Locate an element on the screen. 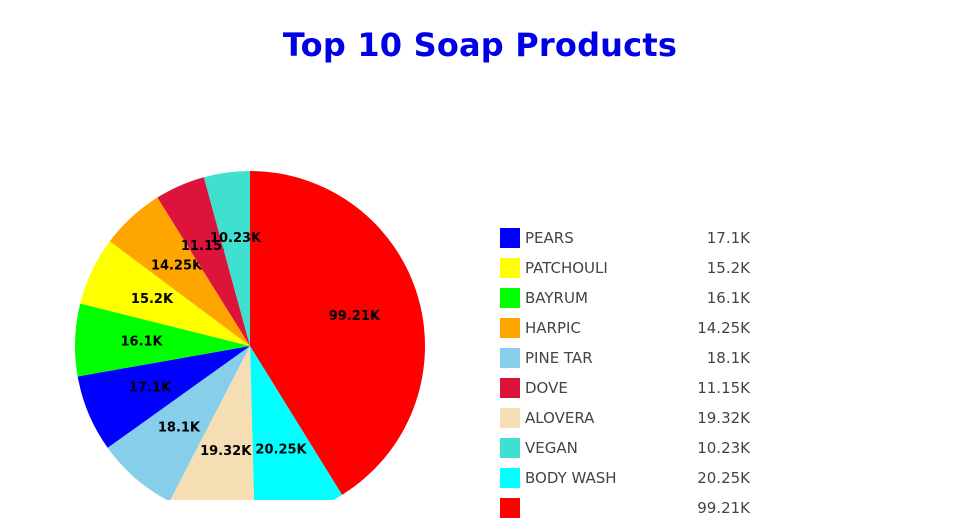  legend-item-body-wash: BODY WASH 20.25K is located at coordinates (630, 481).